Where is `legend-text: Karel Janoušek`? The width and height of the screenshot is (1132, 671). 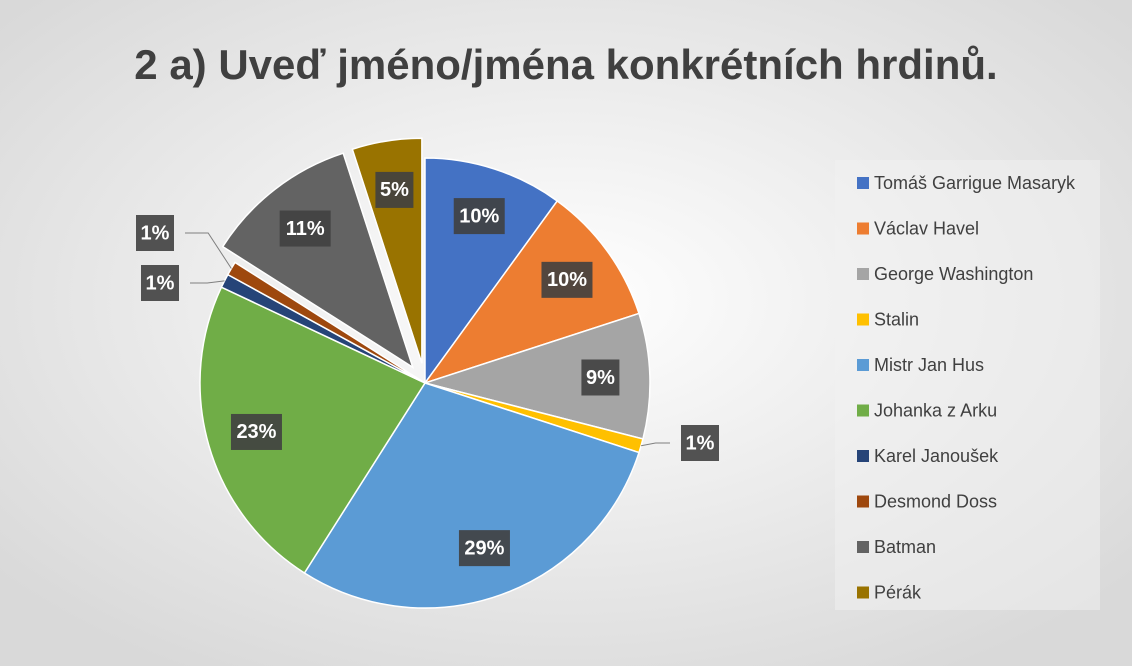 legend-text: Karel Janoušek is located at coordinates (936, 456).